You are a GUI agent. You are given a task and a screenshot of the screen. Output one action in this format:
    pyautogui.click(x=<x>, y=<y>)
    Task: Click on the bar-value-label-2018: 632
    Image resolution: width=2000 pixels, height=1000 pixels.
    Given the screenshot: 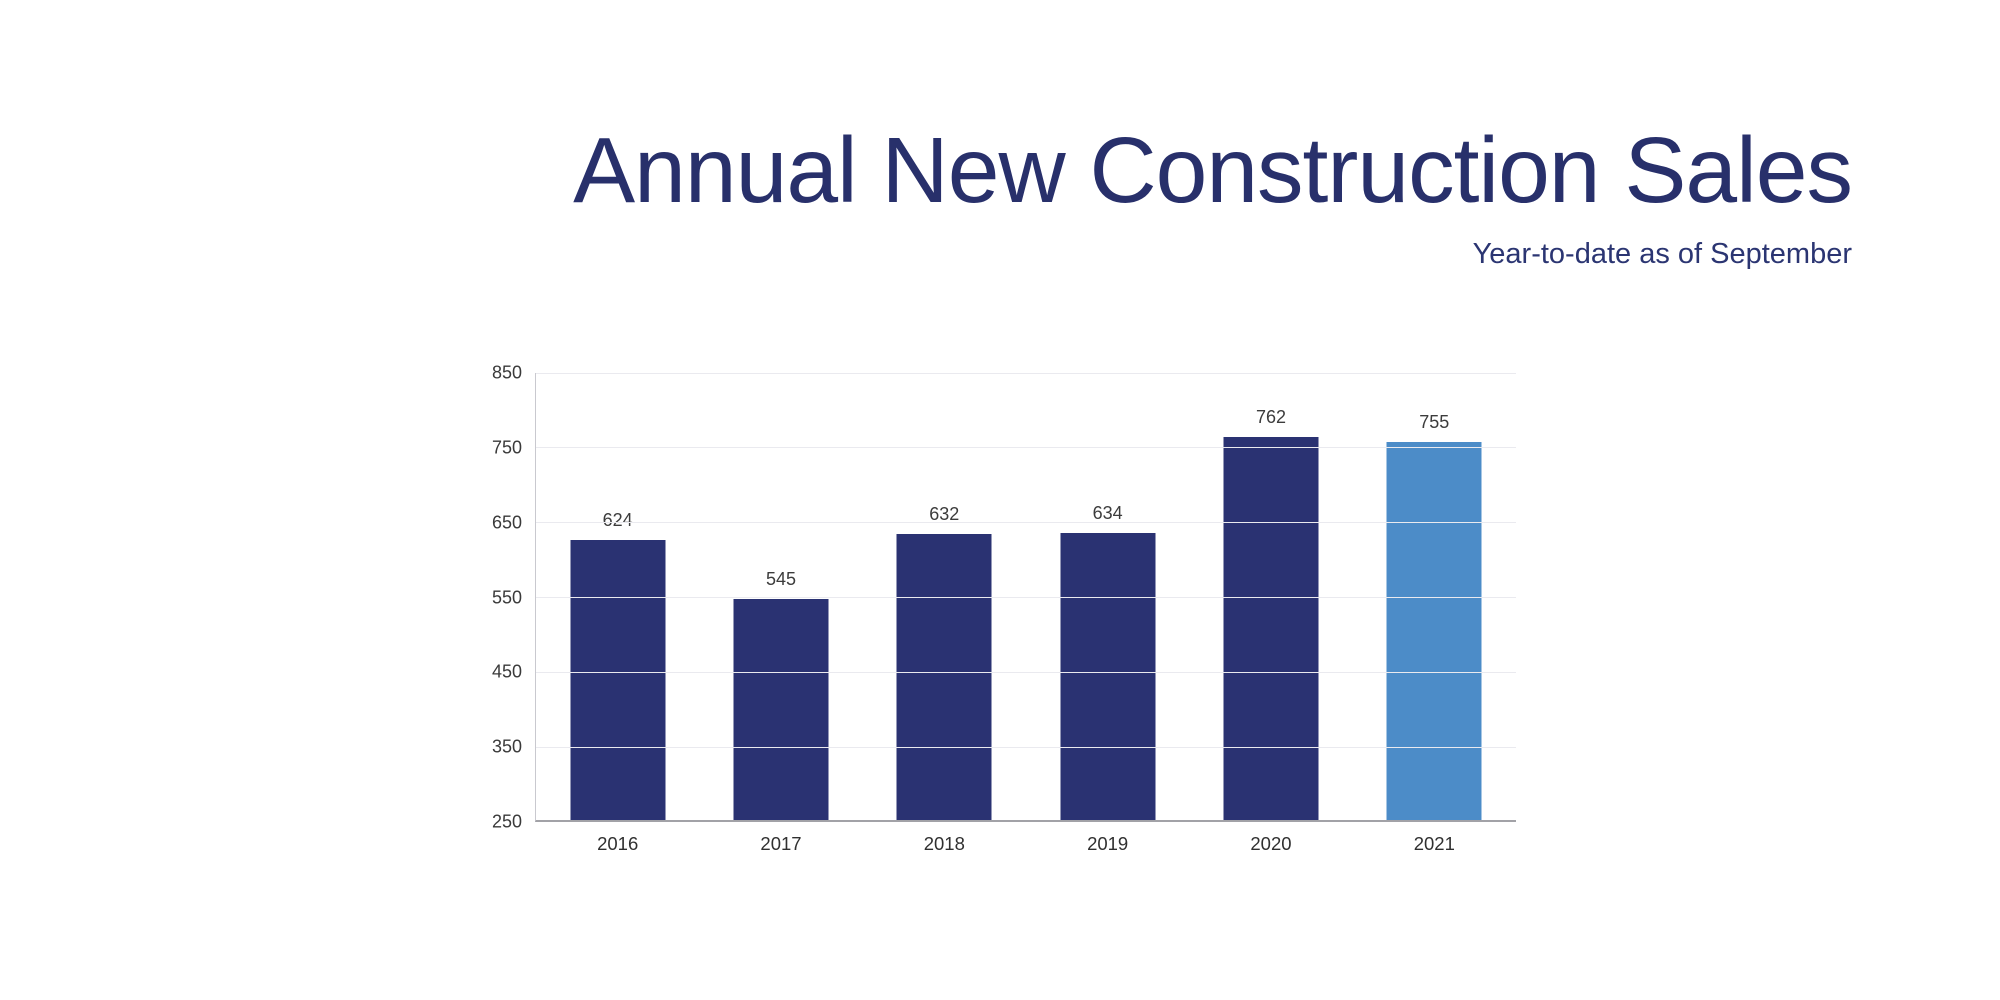 What is the action you would take?
    pyautogui.click(x=944, y=514)
    